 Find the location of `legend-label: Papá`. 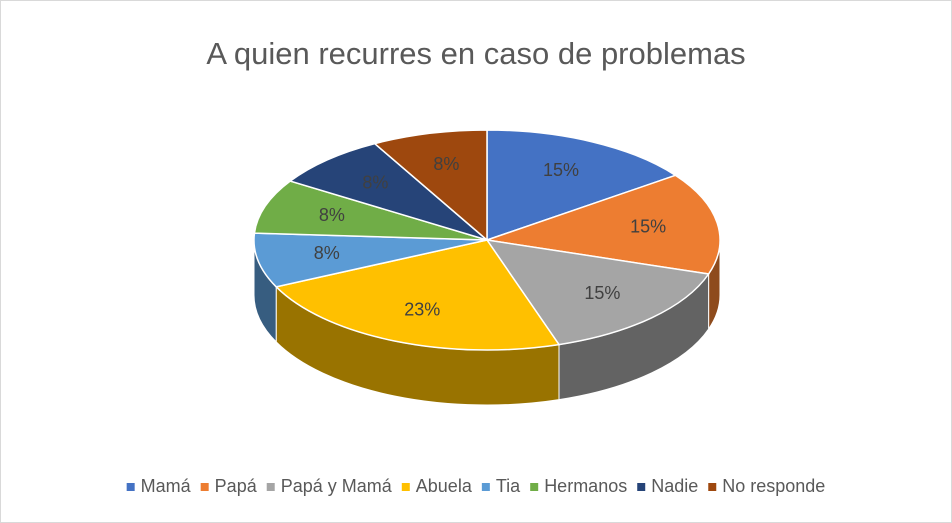

legend-label: Papá is located at coordinates (236, 486).